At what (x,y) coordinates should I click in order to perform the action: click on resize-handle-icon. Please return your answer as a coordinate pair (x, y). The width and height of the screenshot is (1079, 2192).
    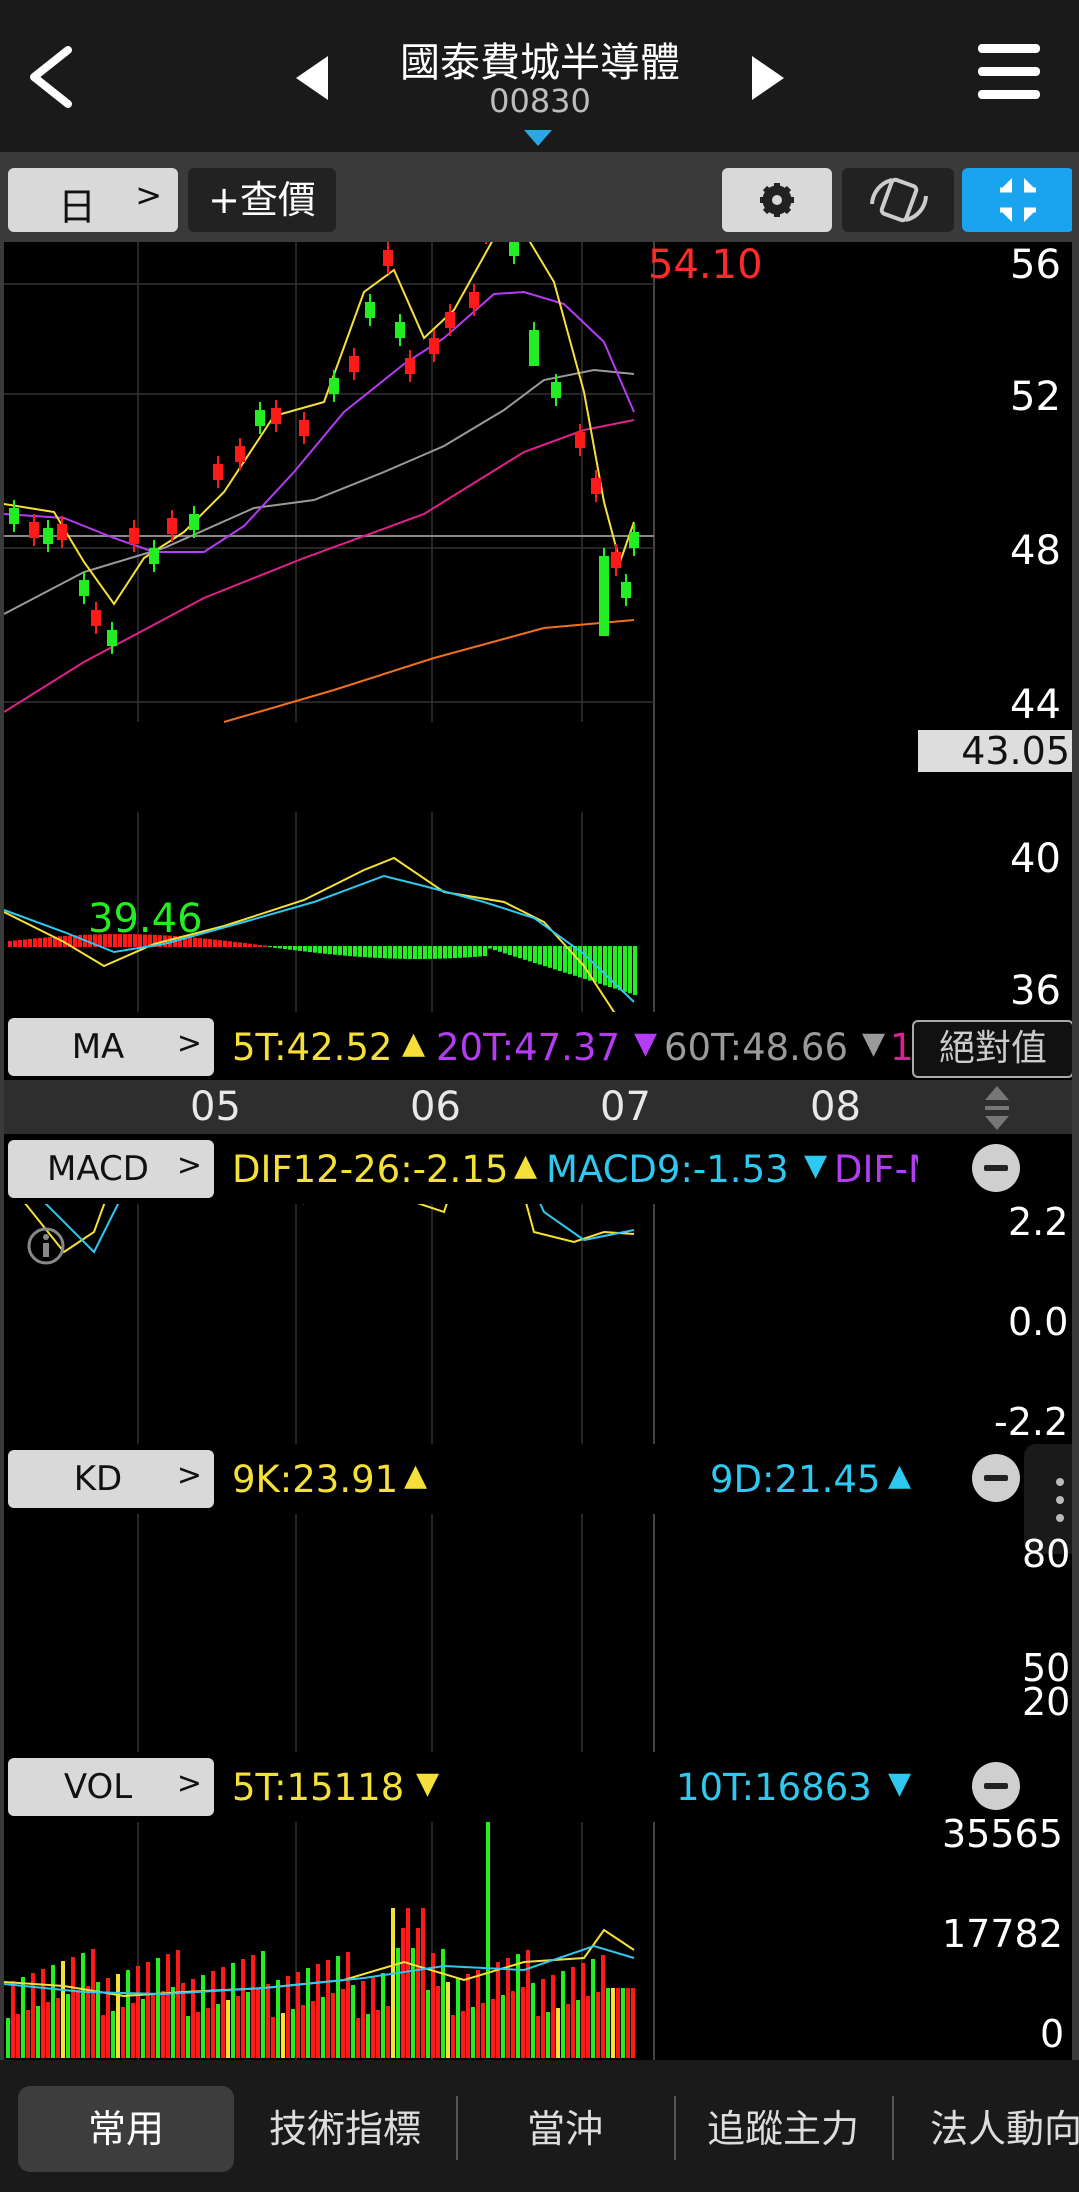
    Looking at the image, I should click on (997, 1108).